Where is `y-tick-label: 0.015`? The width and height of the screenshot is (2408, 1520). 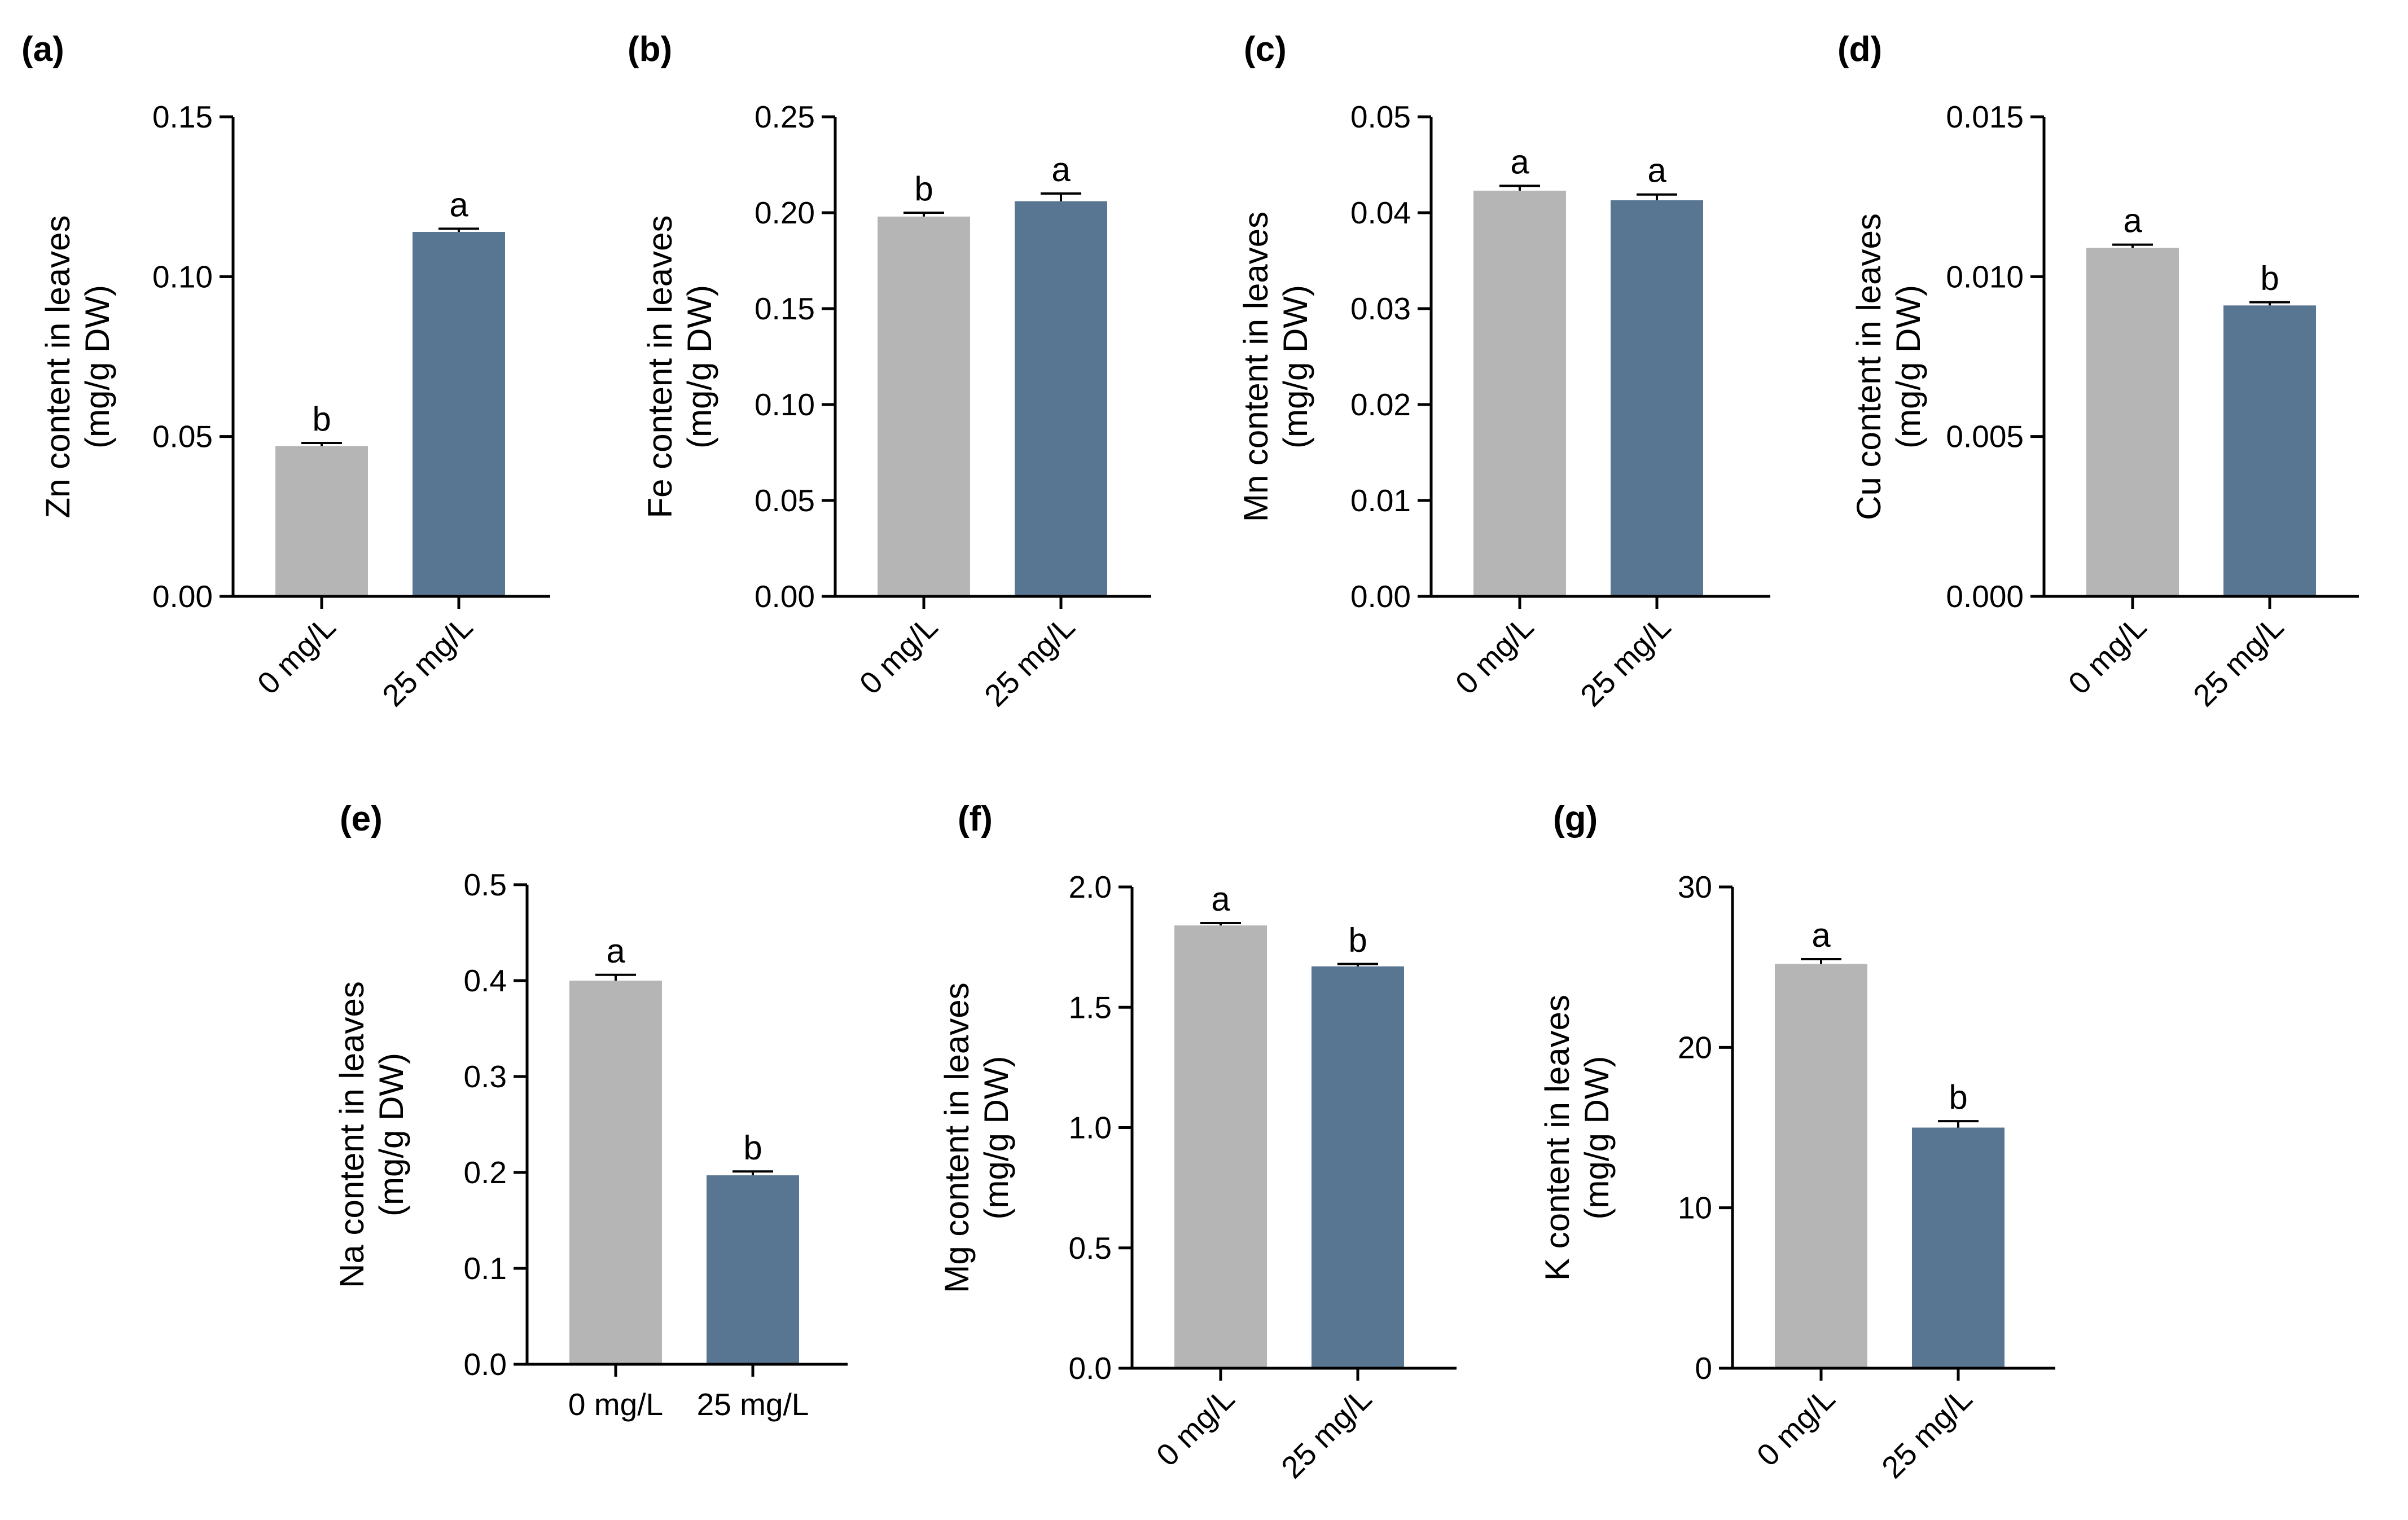
y-tick-label: 0.015 is located at coordinates (1985, 116).